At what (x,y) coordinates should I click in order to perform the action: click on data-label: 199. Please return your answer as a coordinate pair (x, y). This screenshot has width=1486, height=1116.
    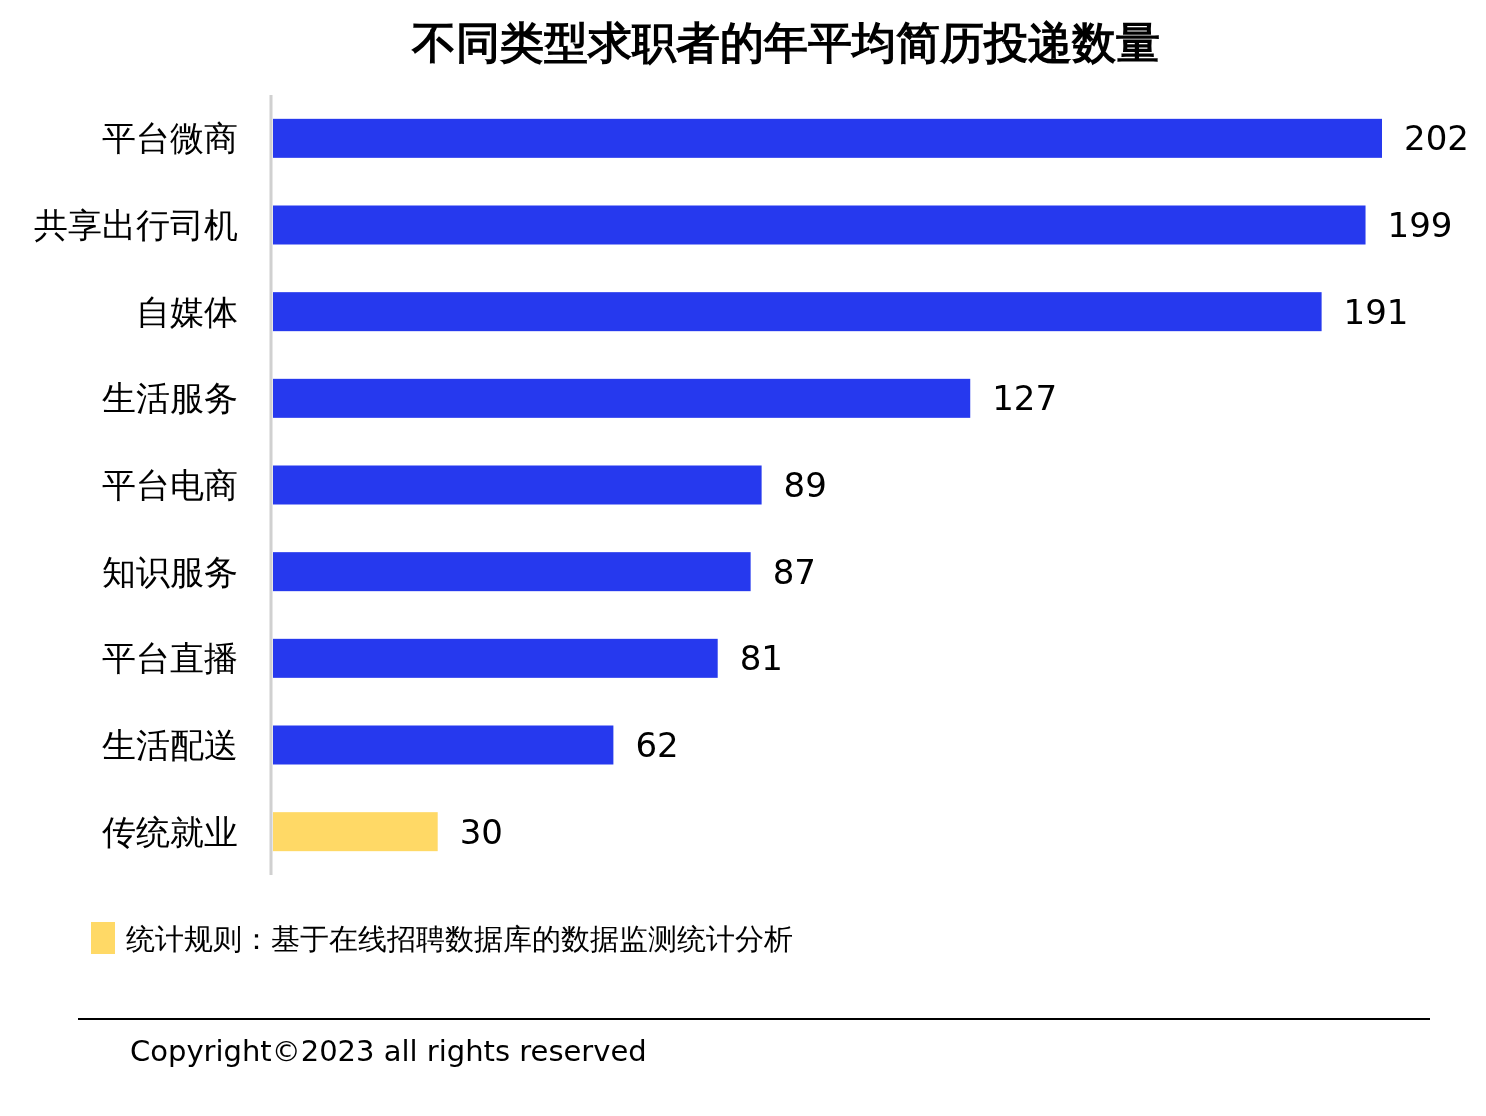
    Looking at the image, I should click on (1420, 225).